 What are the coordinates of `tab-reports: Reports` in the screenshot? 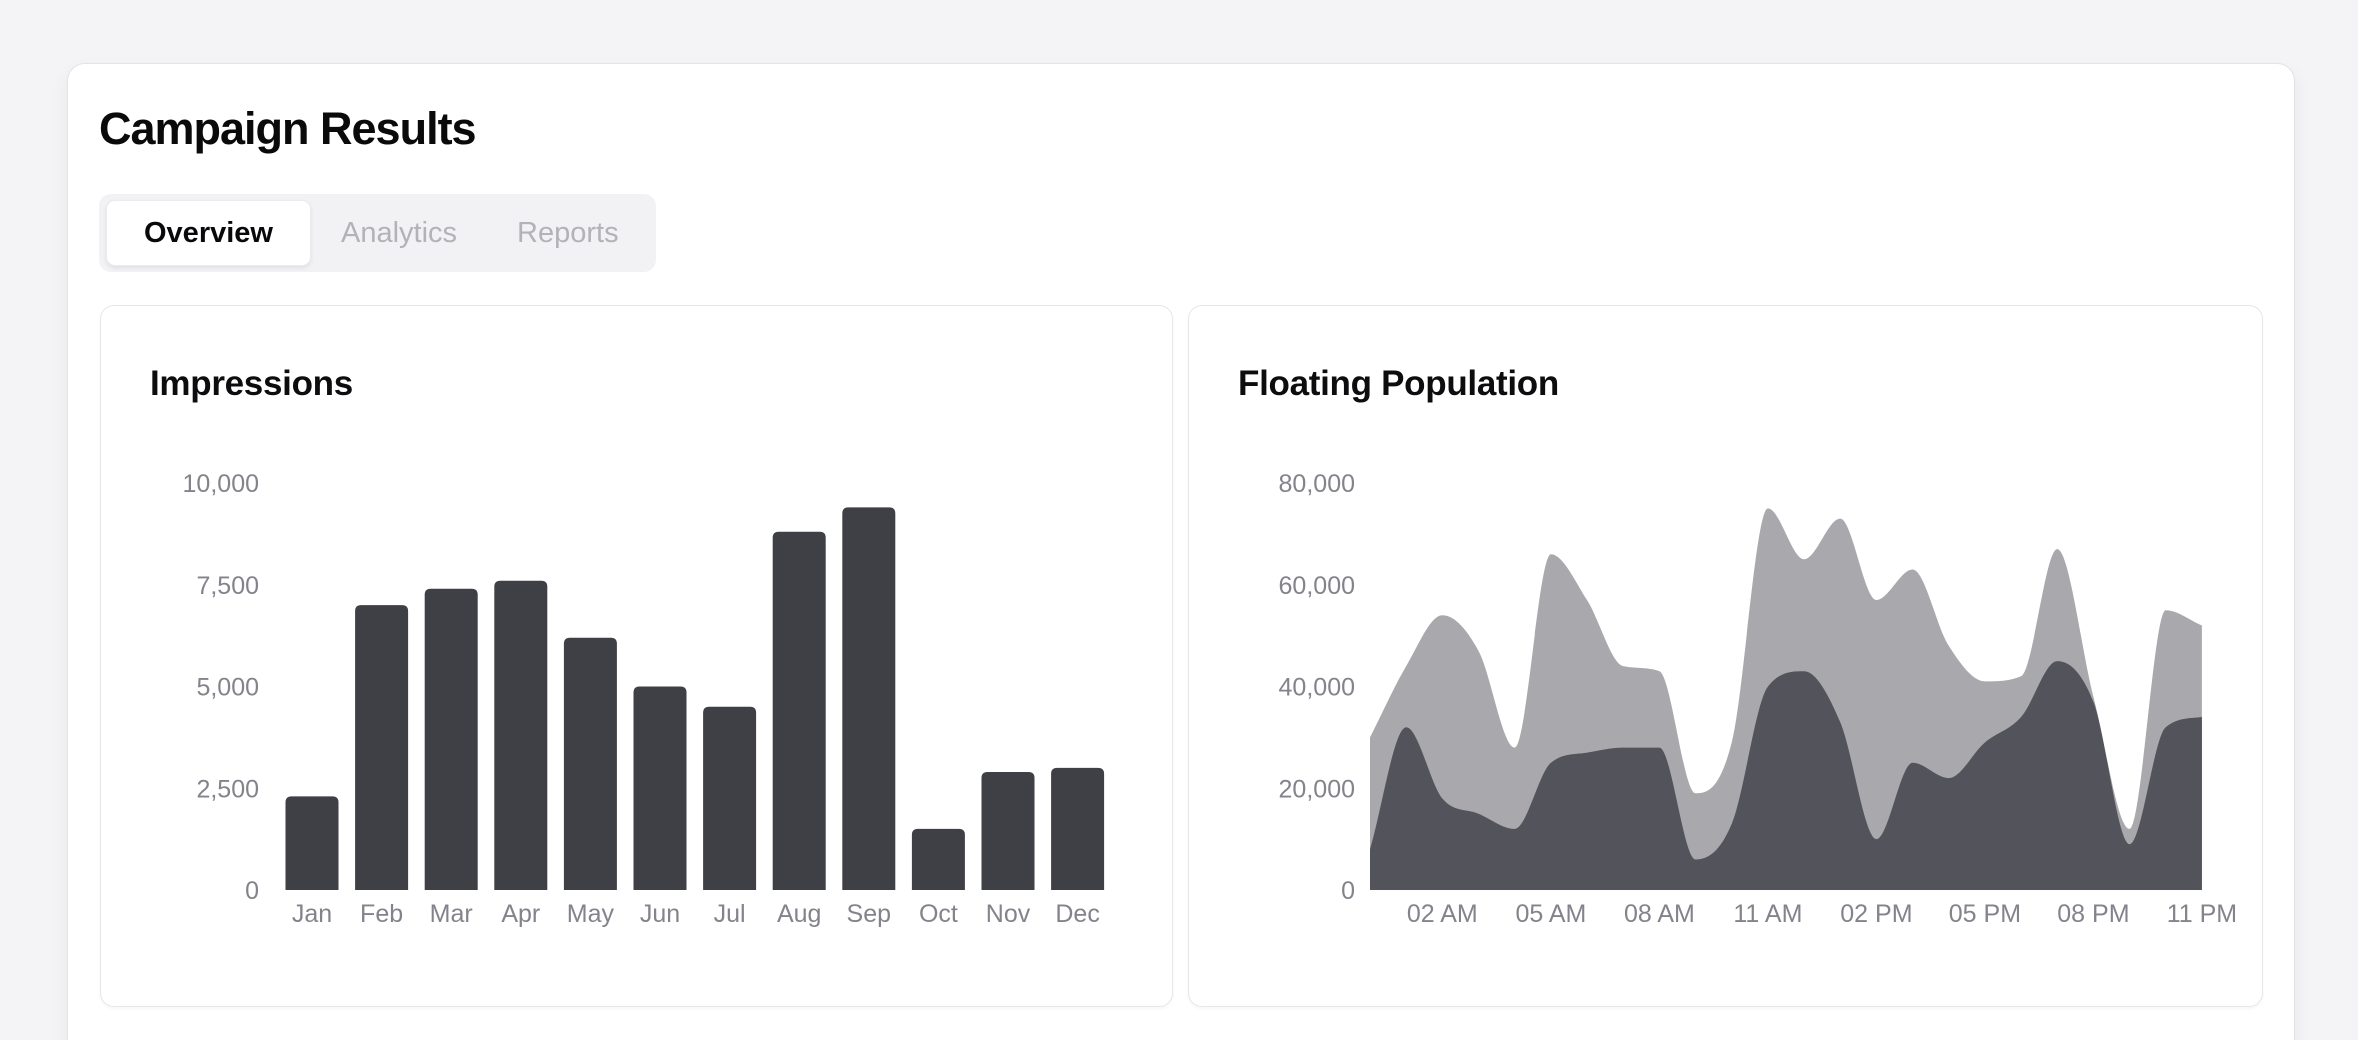 It's located at (568, 232).